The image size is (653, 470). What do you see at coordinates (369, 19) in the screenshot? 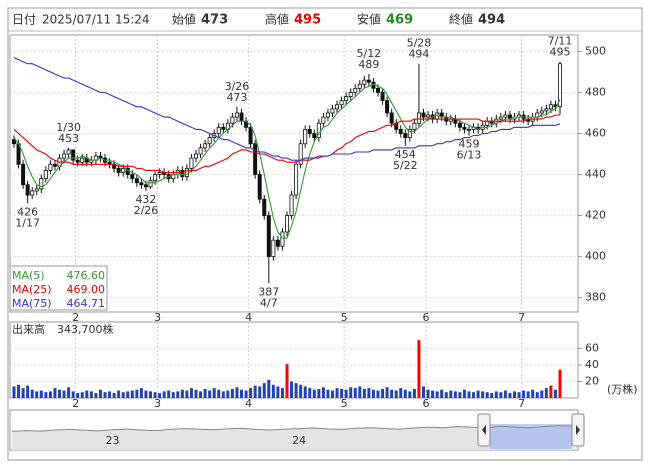
I see `low-label: 安値` at bounding box center [369, 19].